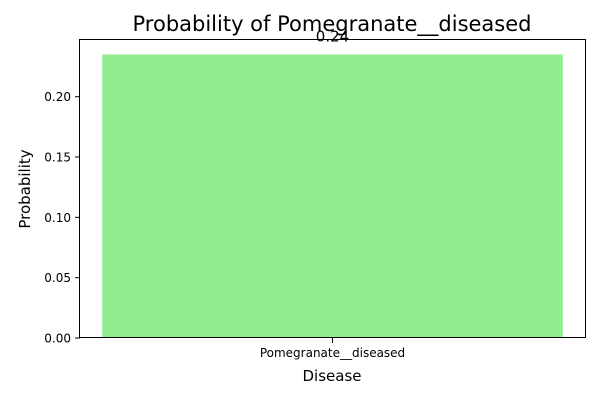  I want to click on y-axis-label: Probability, so click(25, 188).